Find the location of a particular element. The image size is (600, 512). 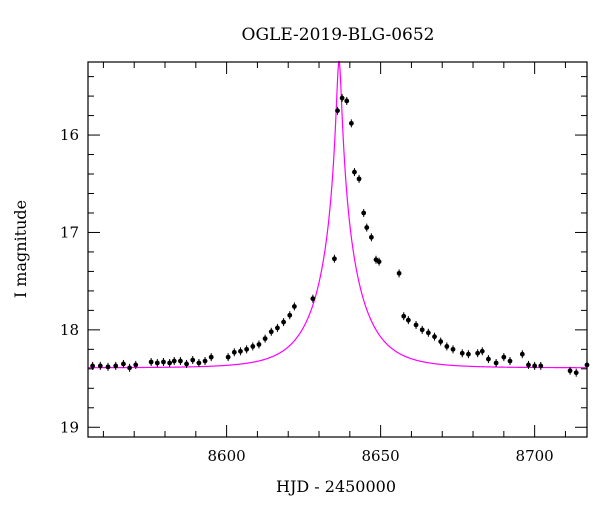

x-axis-label: HJD - 2450000 is located at coordinates (336, 486).